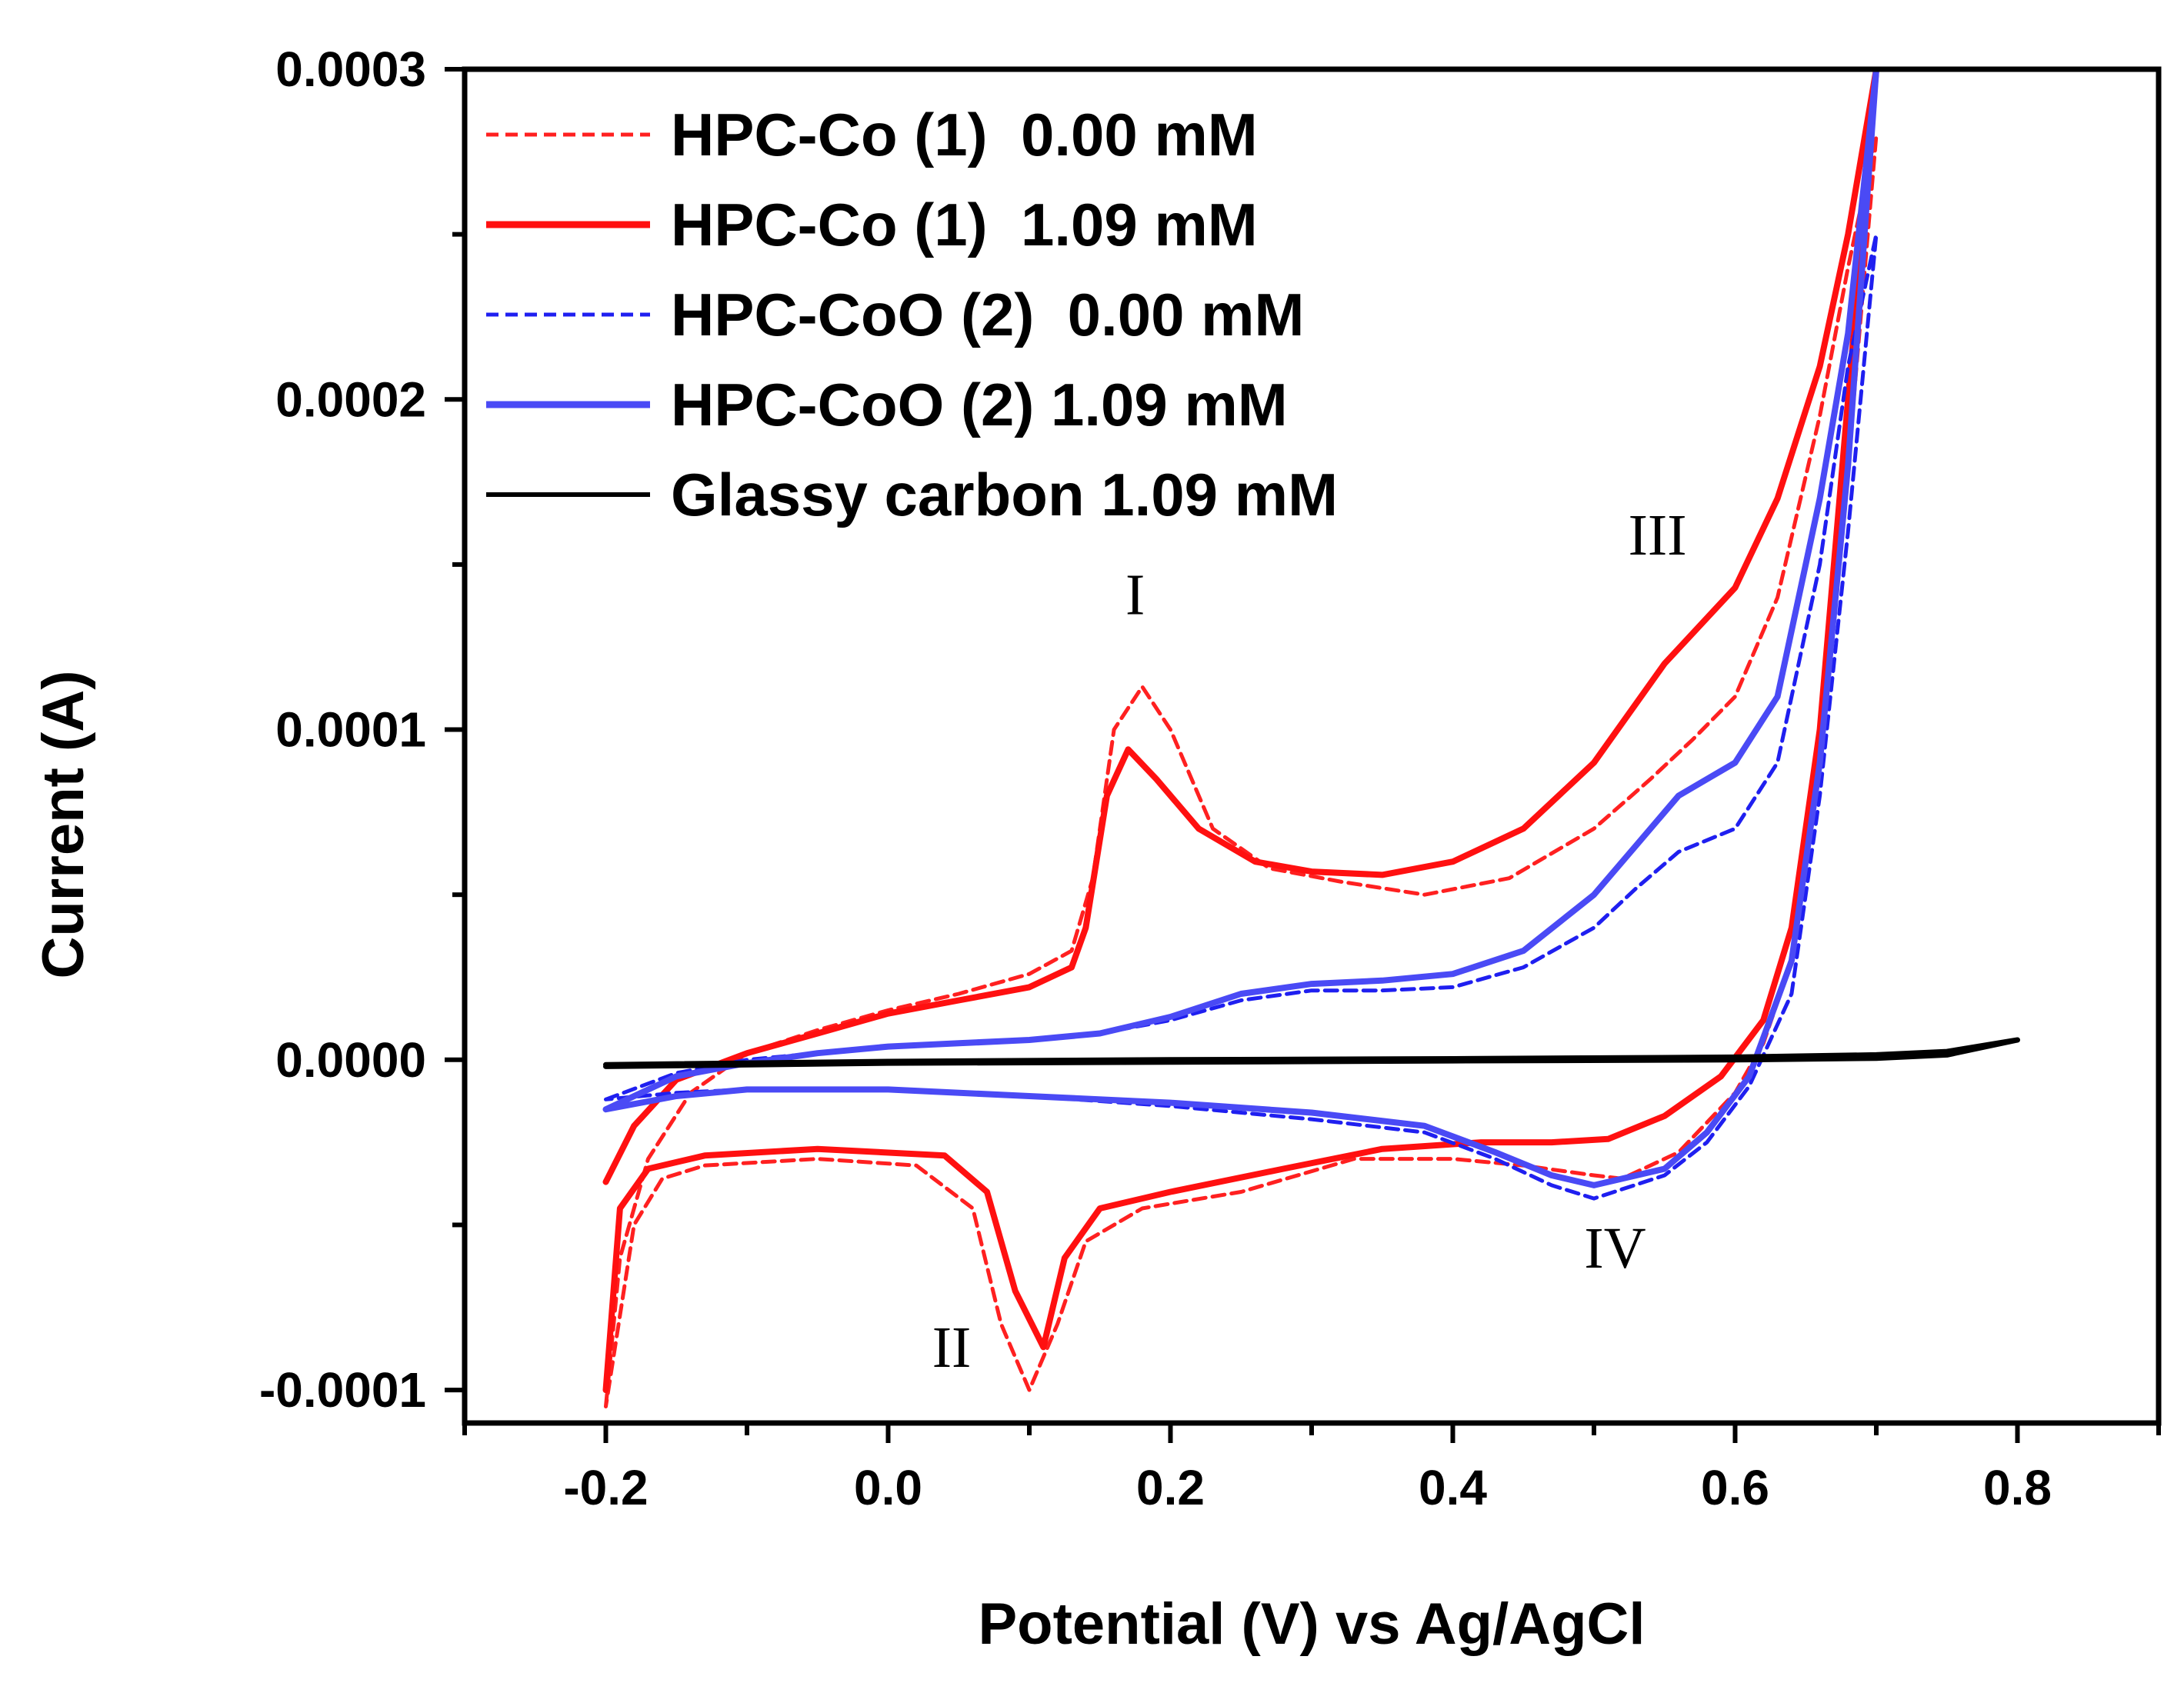 The image size is (2184, 1693). I want to click on peak-label: IV, so click(1615, 1248).